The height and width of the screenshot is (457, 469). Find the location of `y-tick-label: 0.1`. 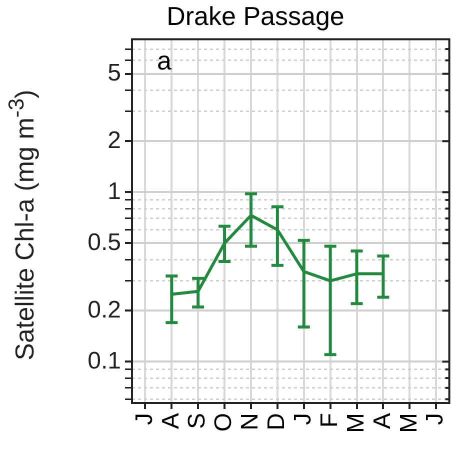

y-tick-label: 0.1 is located at coordinates (104, 360).